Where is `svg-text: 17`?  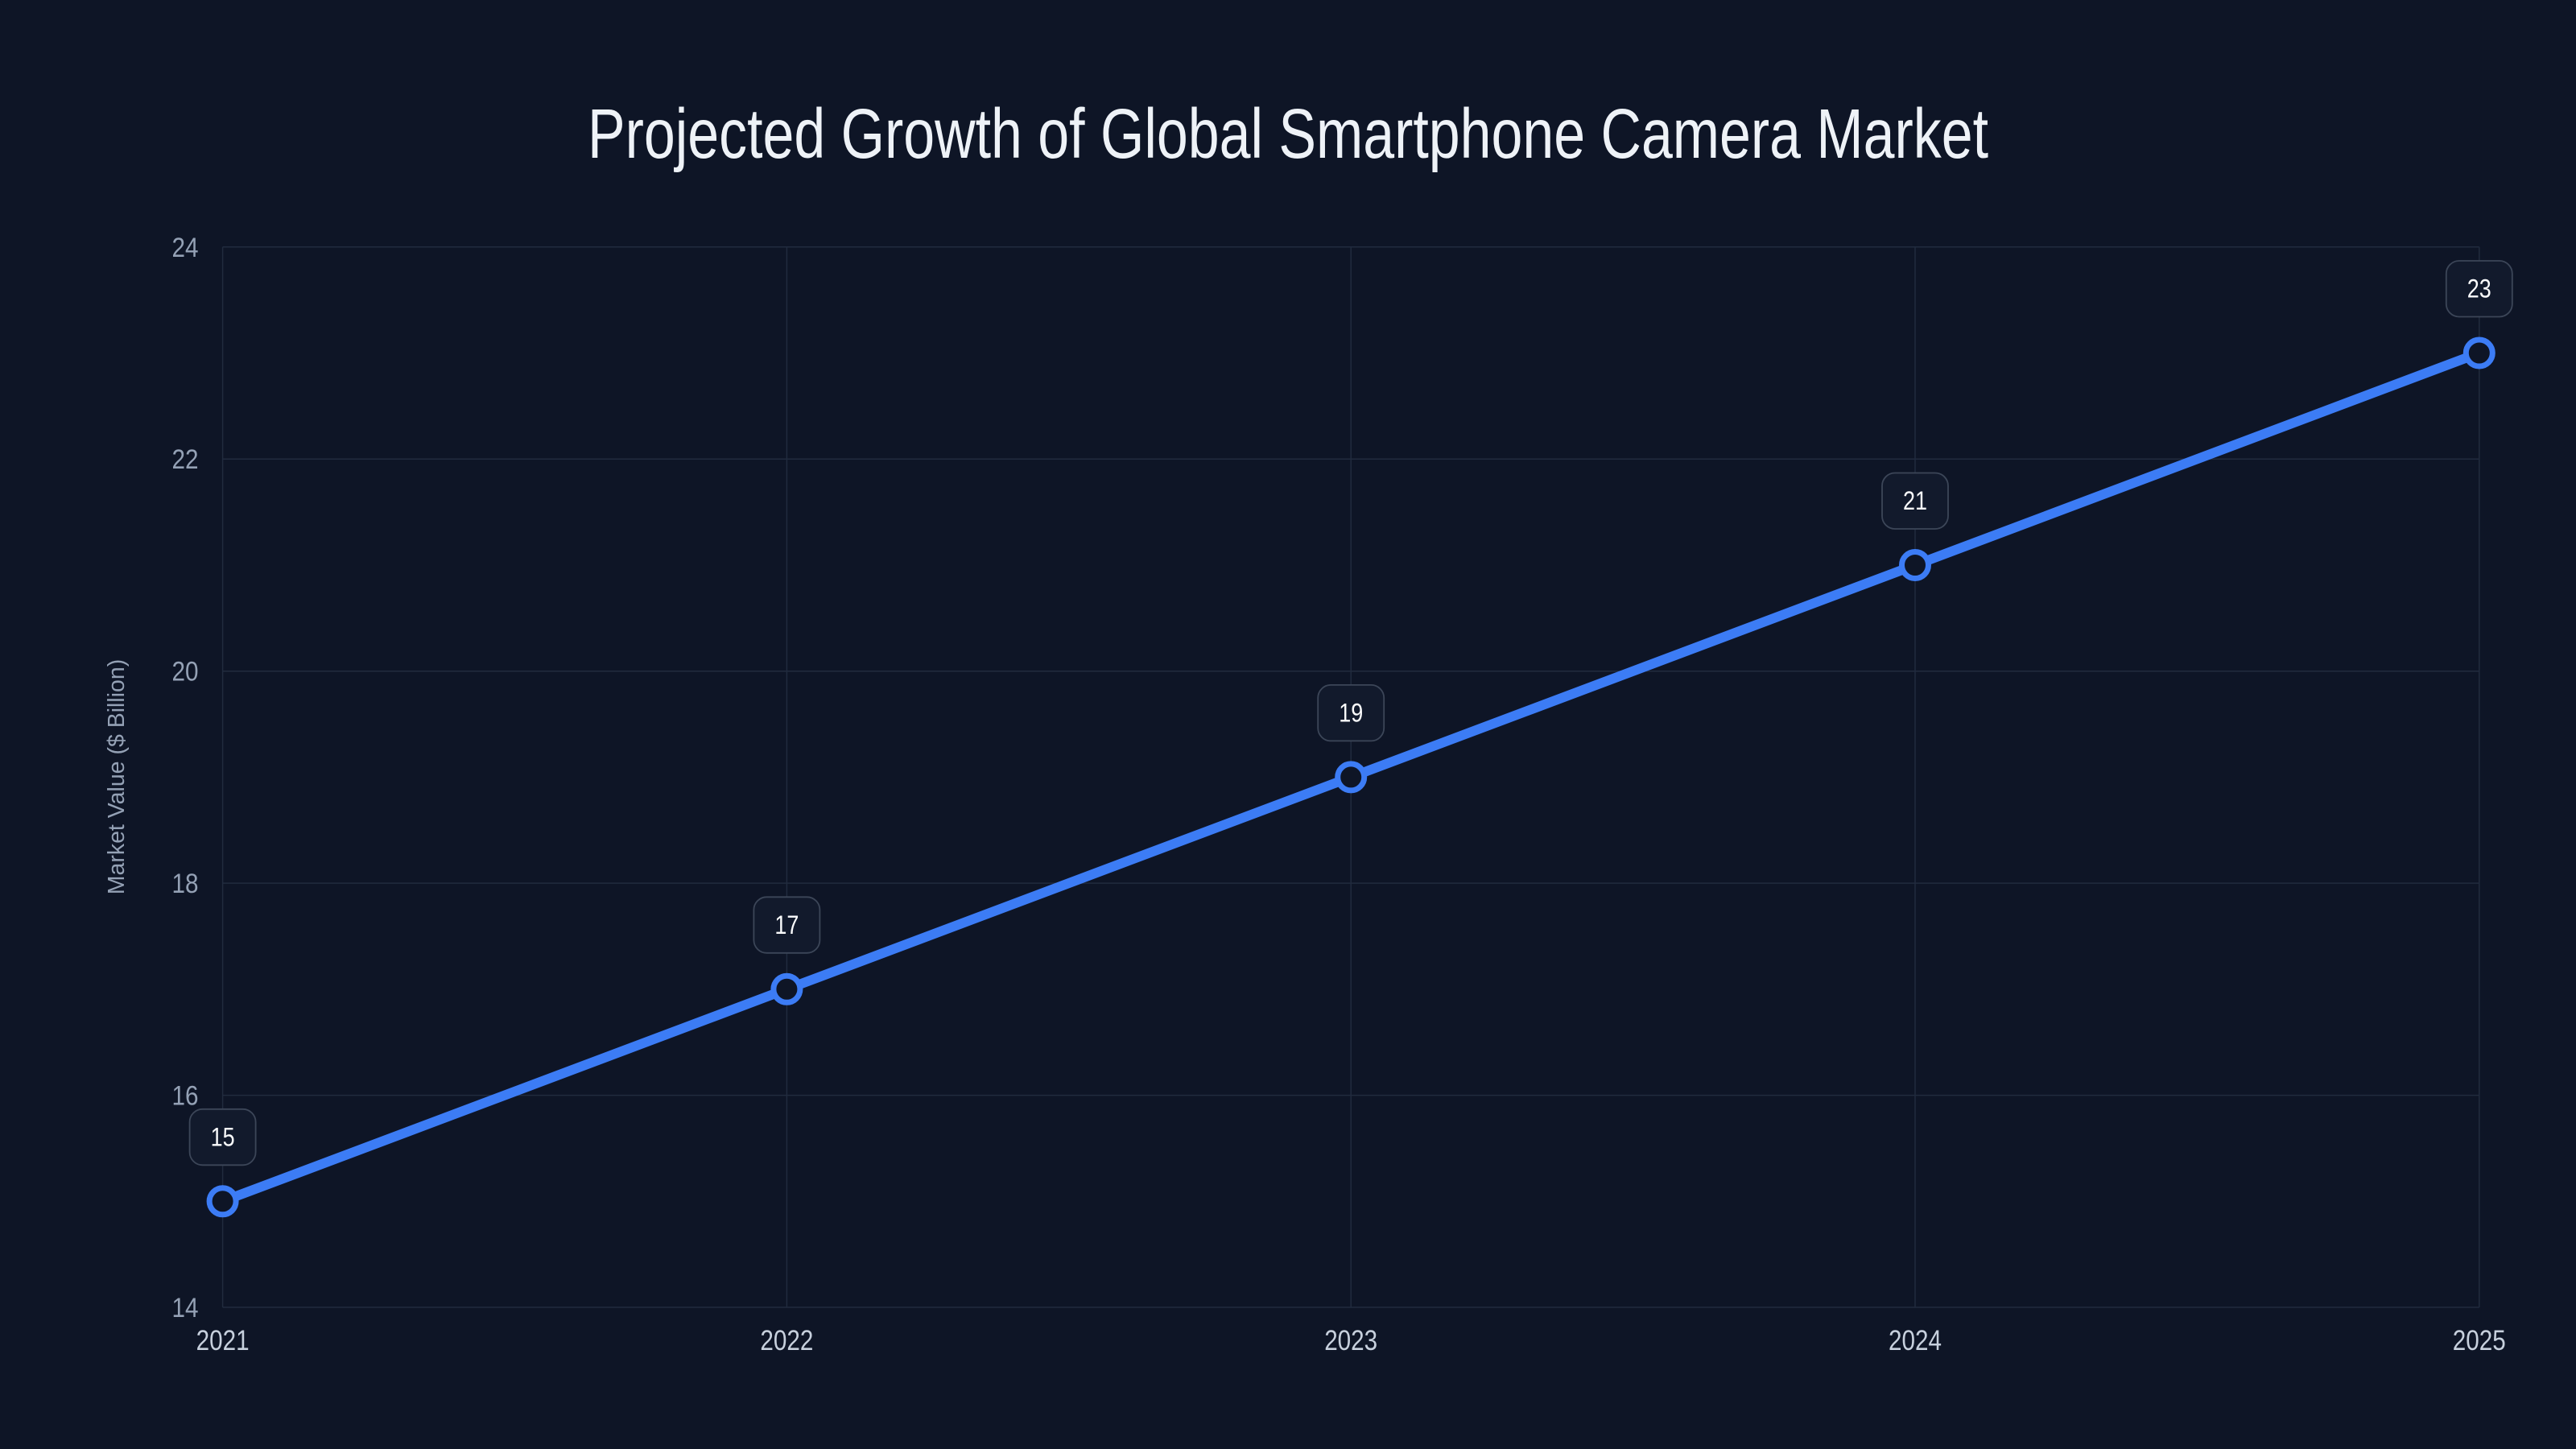
svg-text: 17 is located at coordinates (786, 925).